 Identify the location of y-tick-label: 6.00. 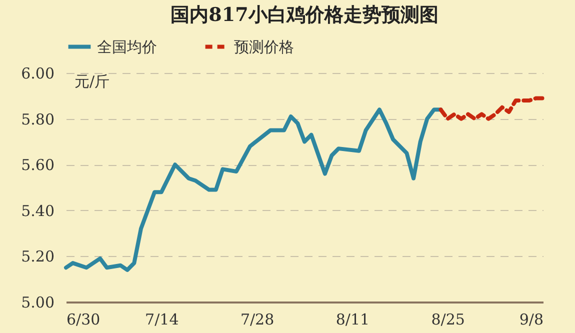
(37, 73).